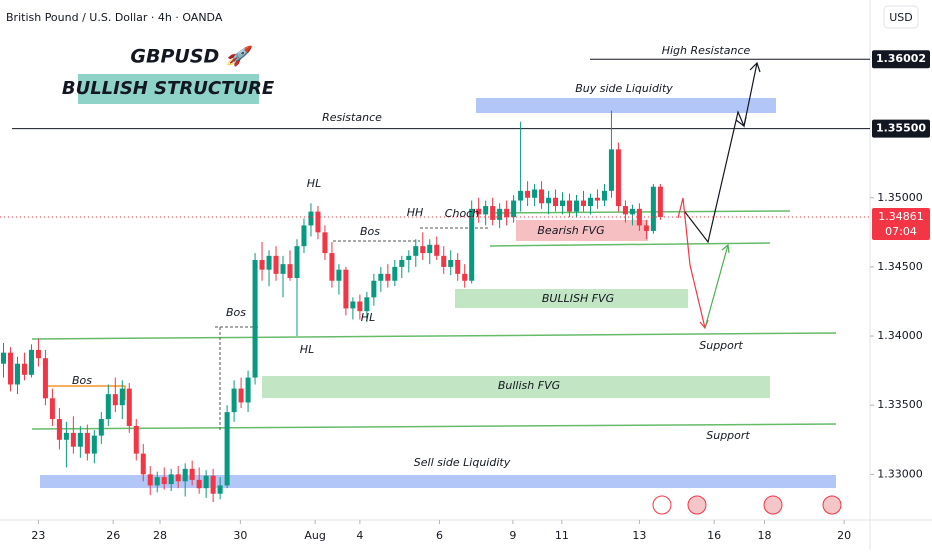 This screenshot has width=932, height=554. What do you see at coordinates (630, 244) in the screenshot?
I see `trend-line` at bounding box center [630, 244].